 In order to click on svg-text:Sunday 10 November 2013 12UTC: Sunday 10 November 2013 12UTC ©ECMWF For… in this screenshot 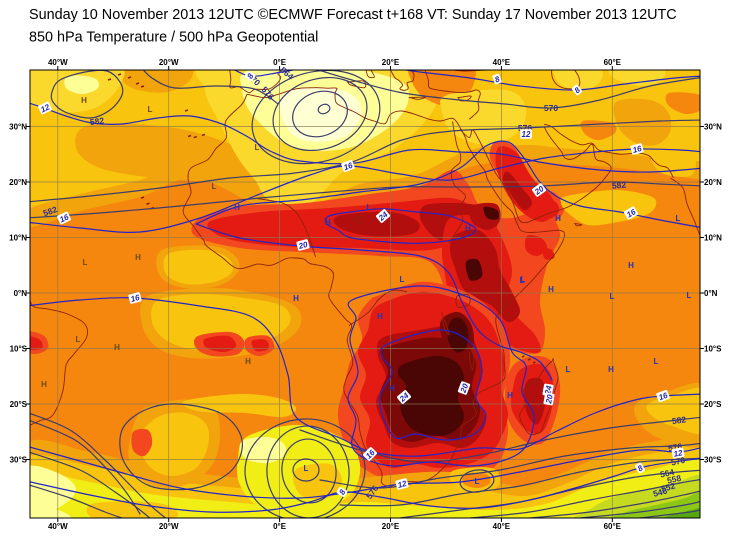, I will do `click(353, 15)`.